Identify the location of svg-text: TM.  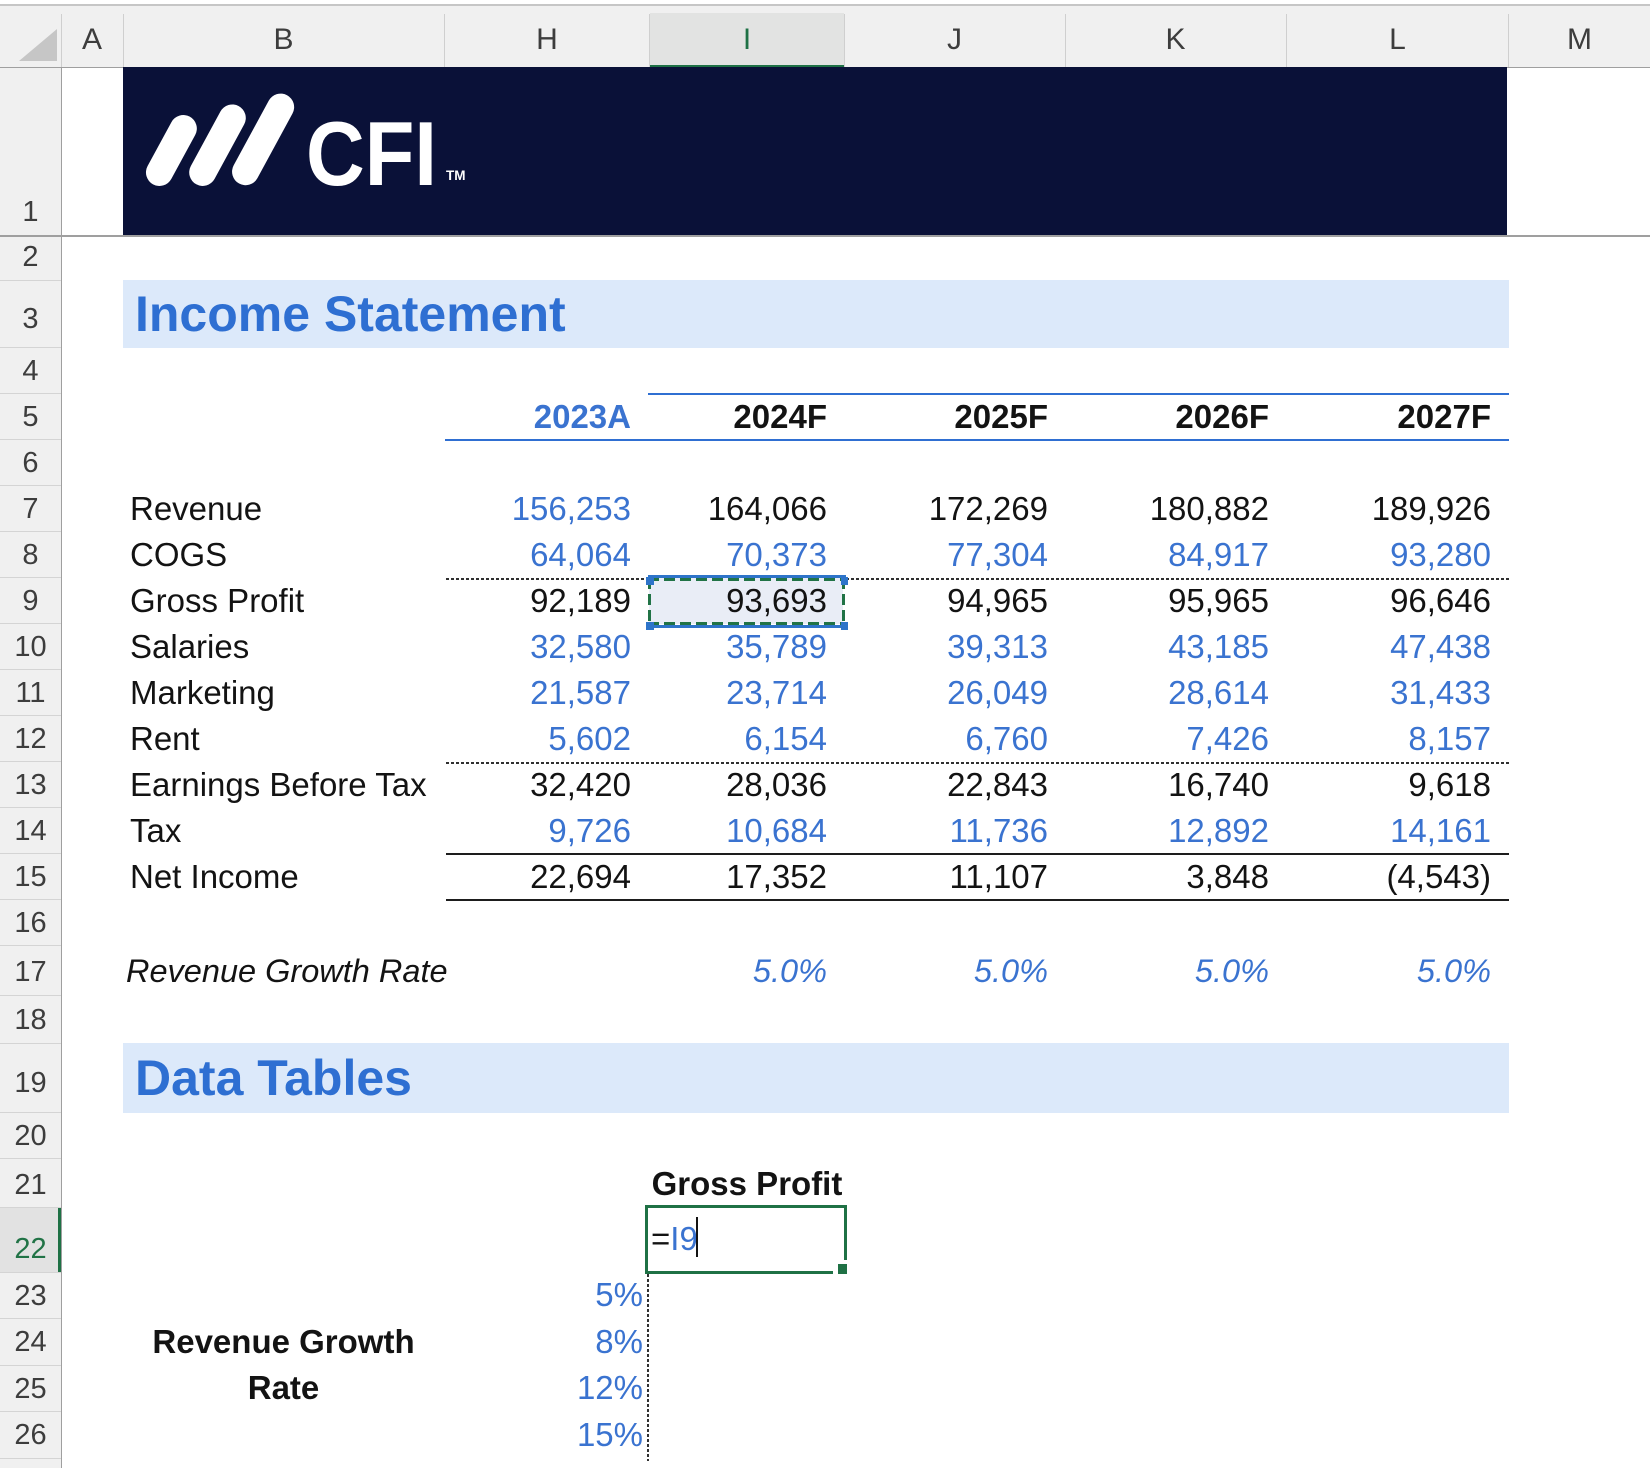
(456, 175).